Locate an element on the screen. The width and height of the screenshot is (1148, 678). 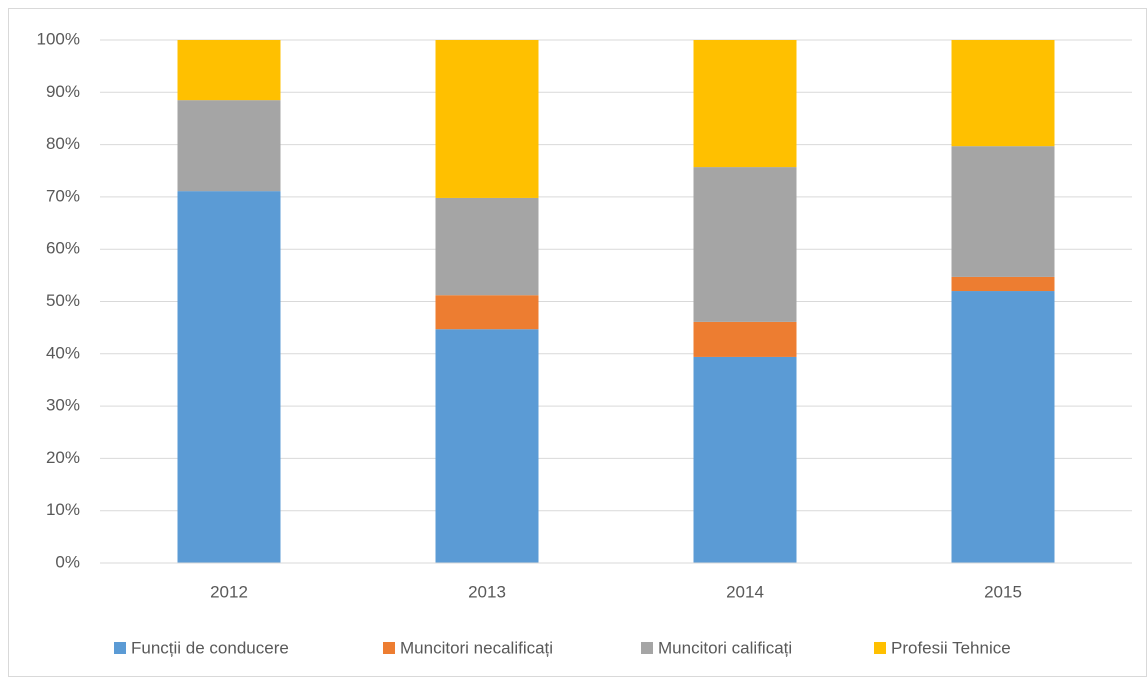
legend-label: Profesii Tehnice is located at coordinates (951, 647).